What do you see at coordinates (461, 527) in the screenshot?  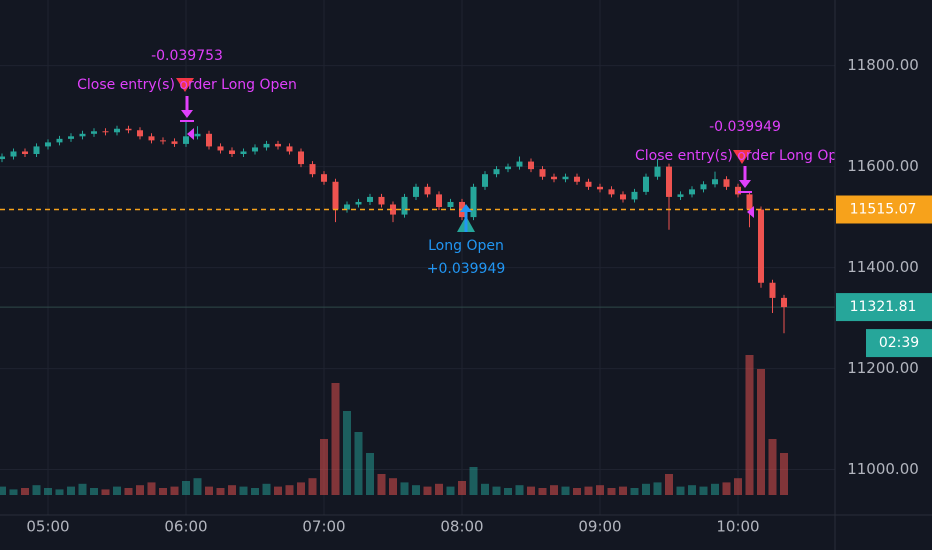 I see `x-tick-label: 08:00` at bounding box center [461, 527].